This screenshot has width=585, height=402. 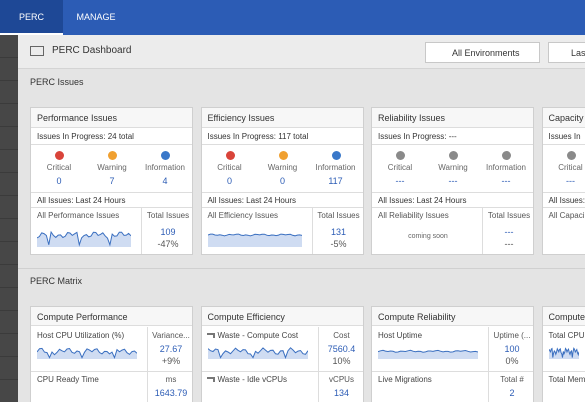 What do you see at coordinates (566, 379) in the screenshot?
I see `metric-name: Total Mem` at bounding box center [566, 379].